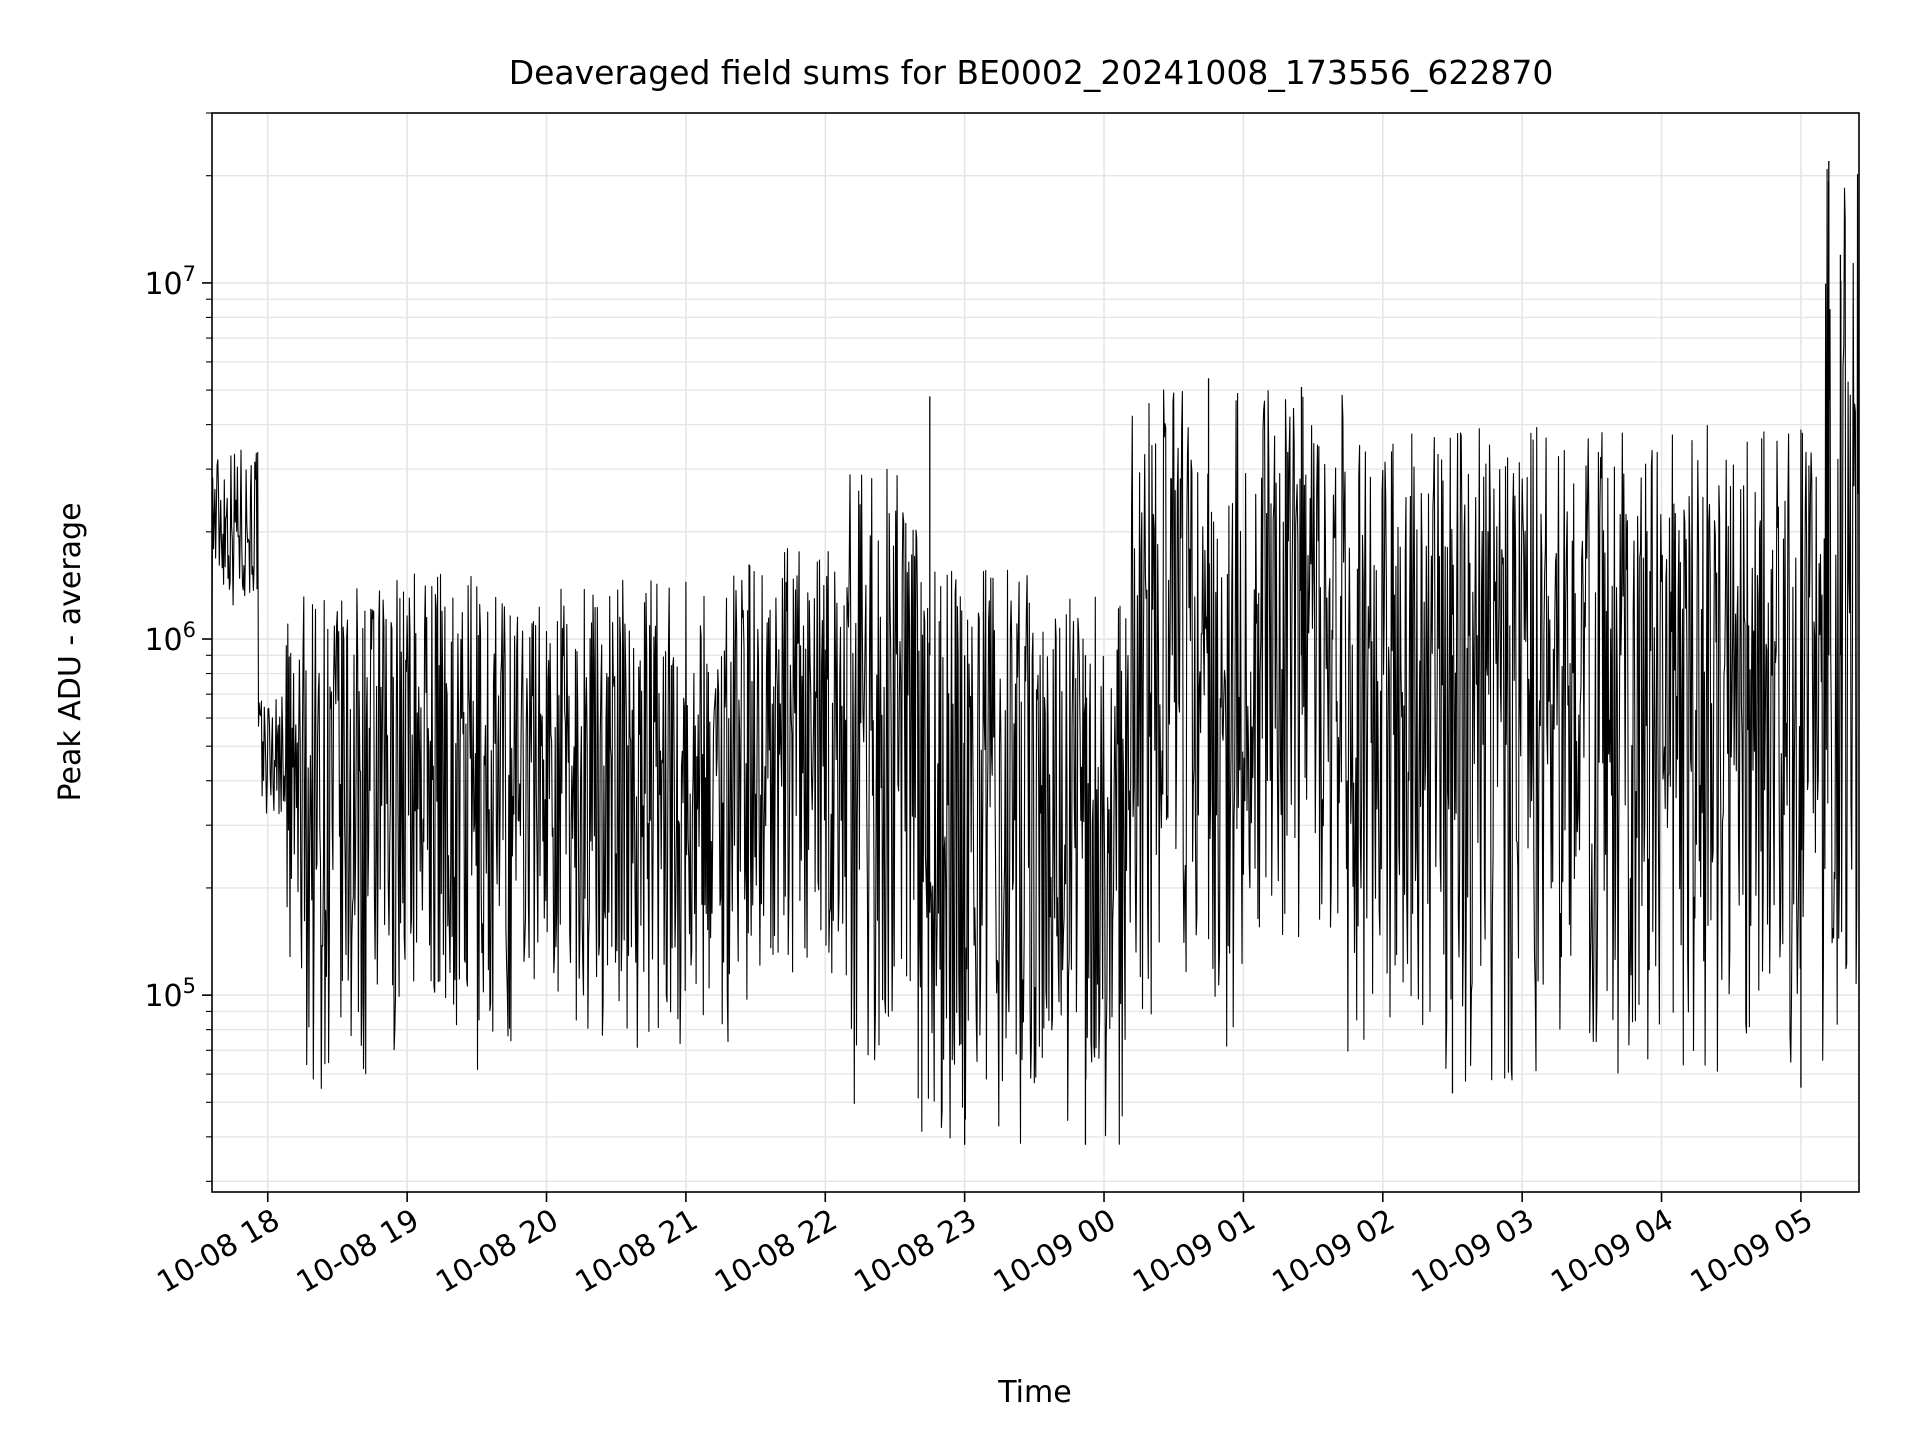 The image size is (1920, 1444). I want to click on x-tick-label: 10-08 22, so click(776, 1252).